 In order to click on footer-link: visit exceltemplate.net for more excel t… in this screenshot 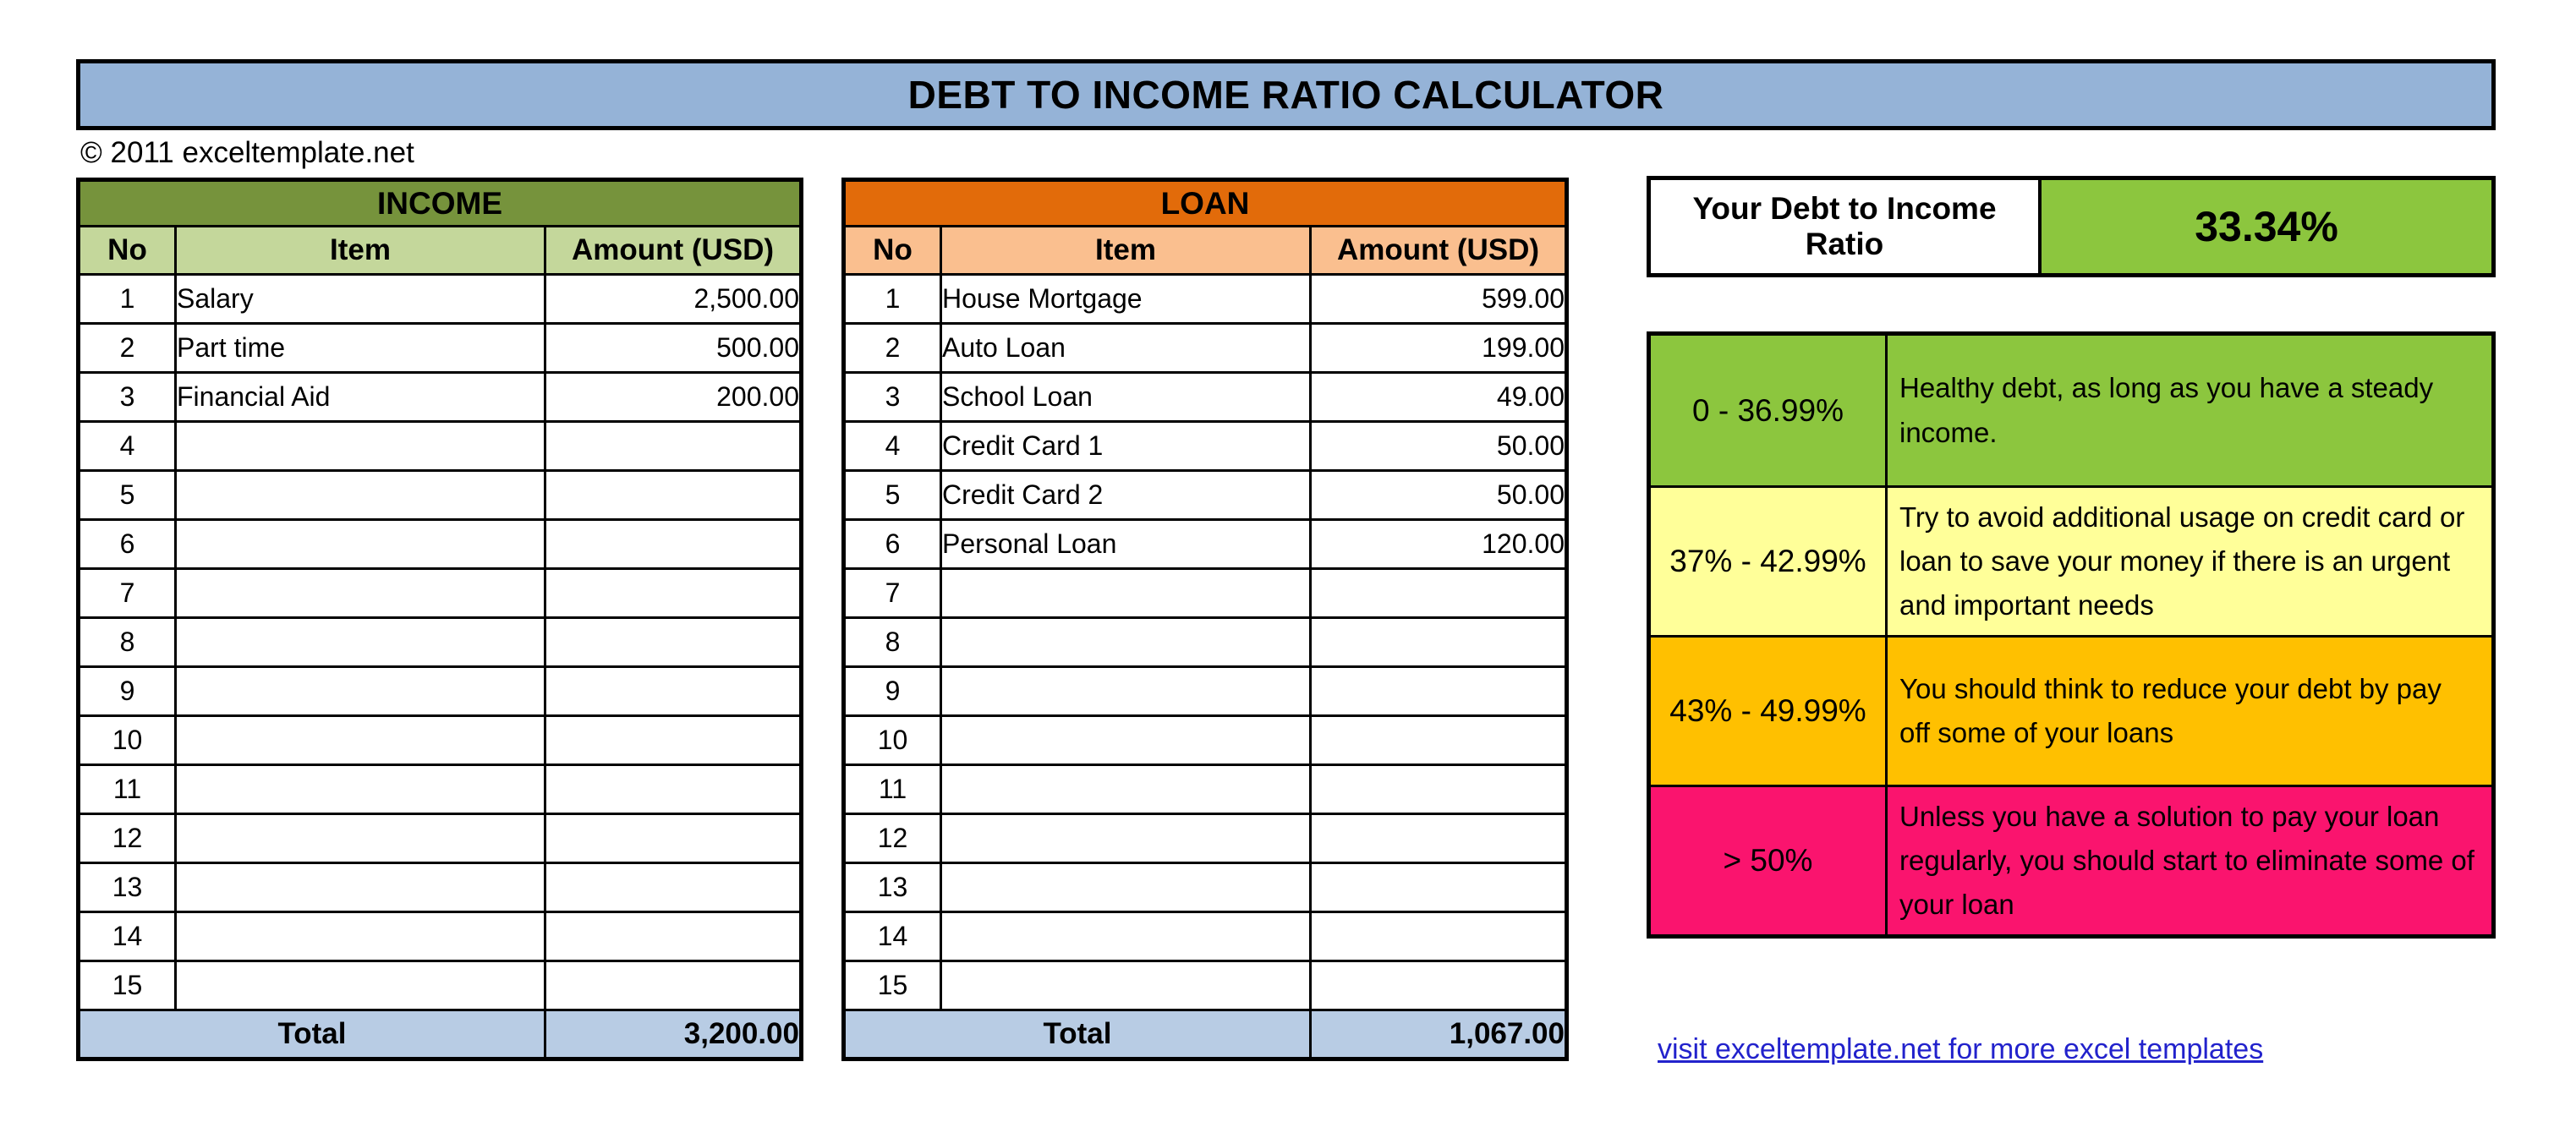, I will do `click(1961, 1049)`.